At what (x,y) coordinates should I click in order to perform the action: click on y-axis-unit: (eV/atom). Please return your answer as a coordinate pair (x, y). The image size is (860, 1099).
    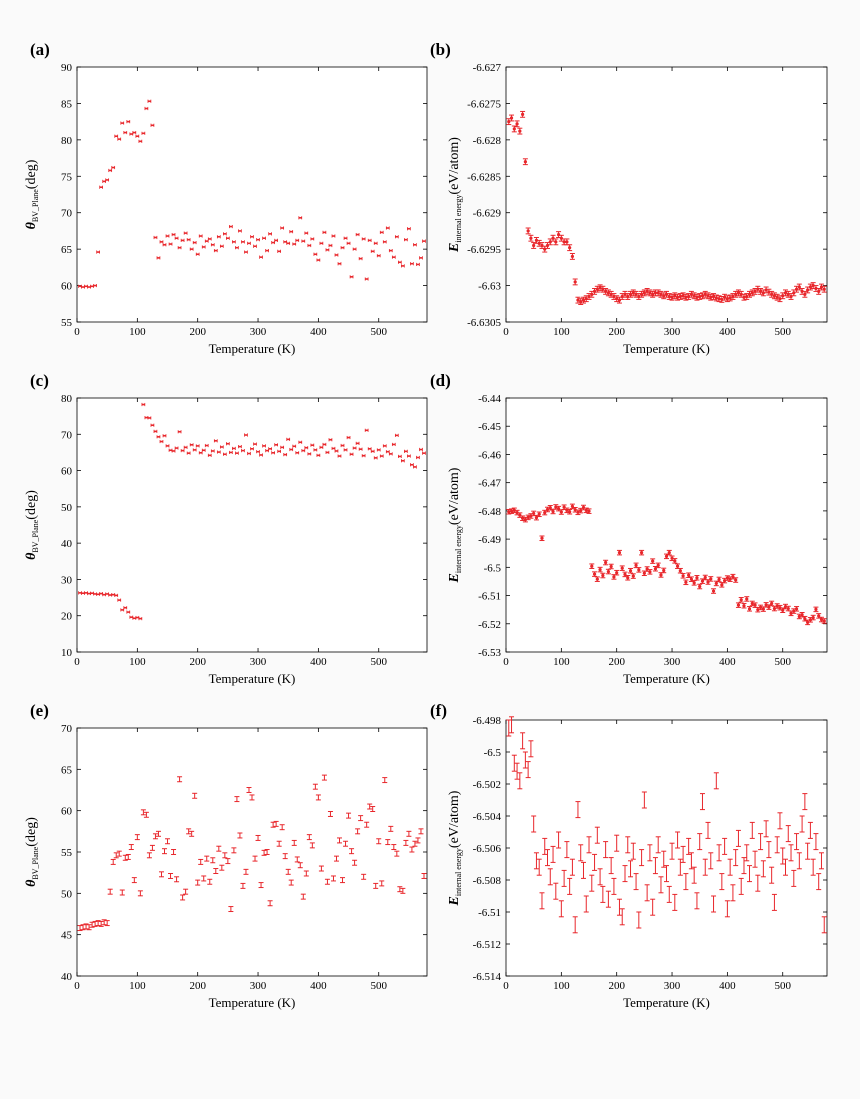
    Looking at the image, I should click on (454, 819).